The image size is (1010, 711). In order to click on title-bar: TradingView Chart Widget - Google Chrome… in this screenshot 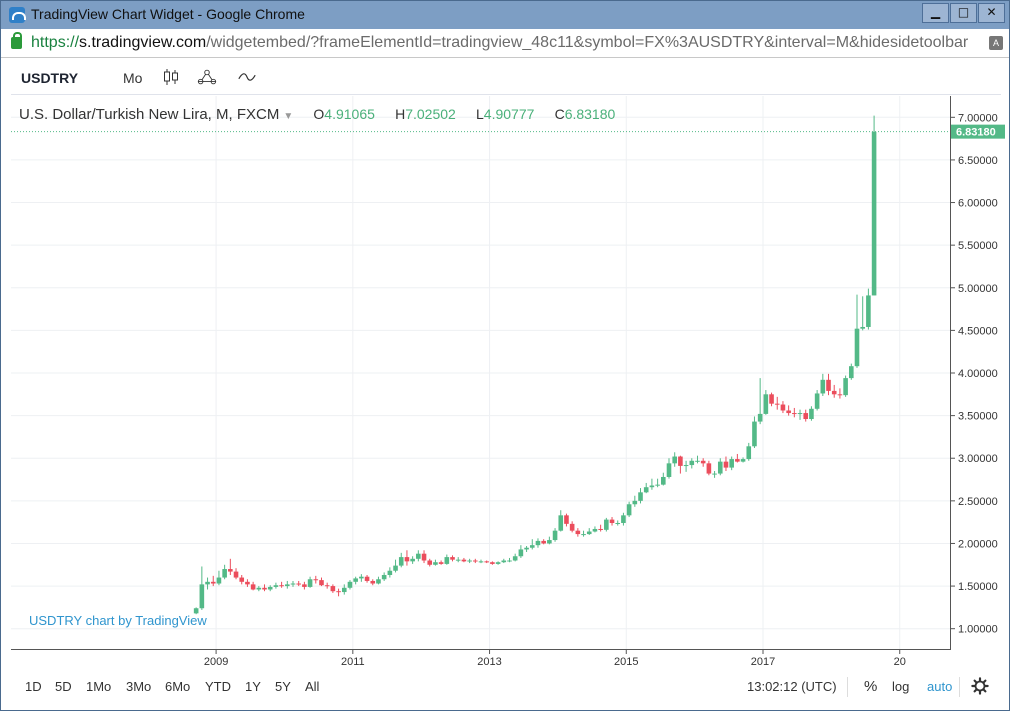, I will do `click(505, 15)`.